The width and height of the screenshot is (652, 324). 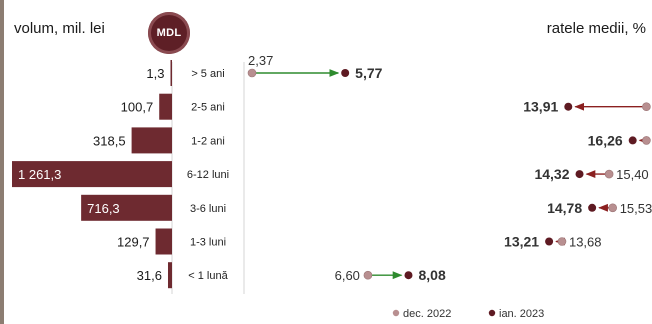 I want to click on volume-label-5: 129,7, so click(x=133, y=242).